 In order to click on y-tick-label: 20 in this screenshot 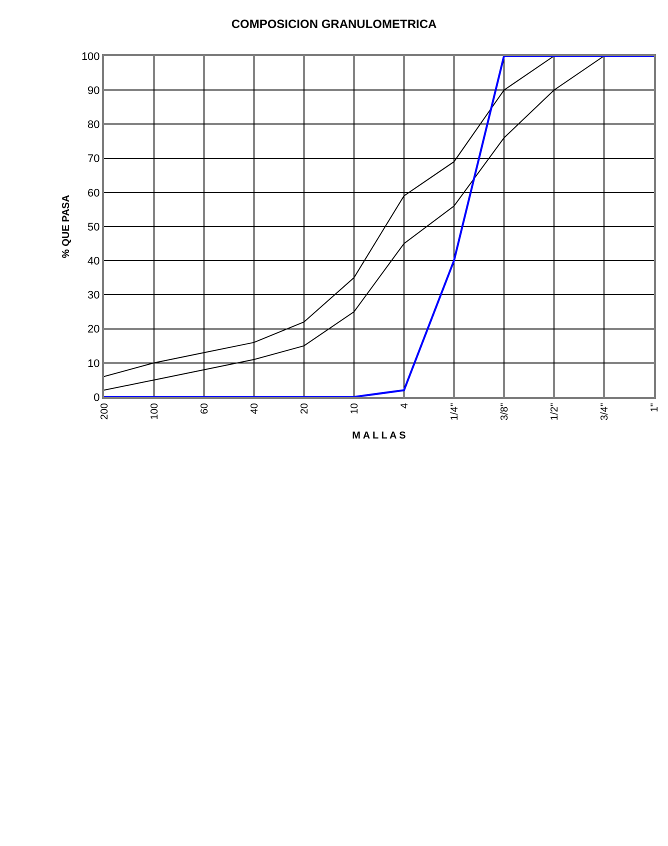, I will do `click(94, 330)`.